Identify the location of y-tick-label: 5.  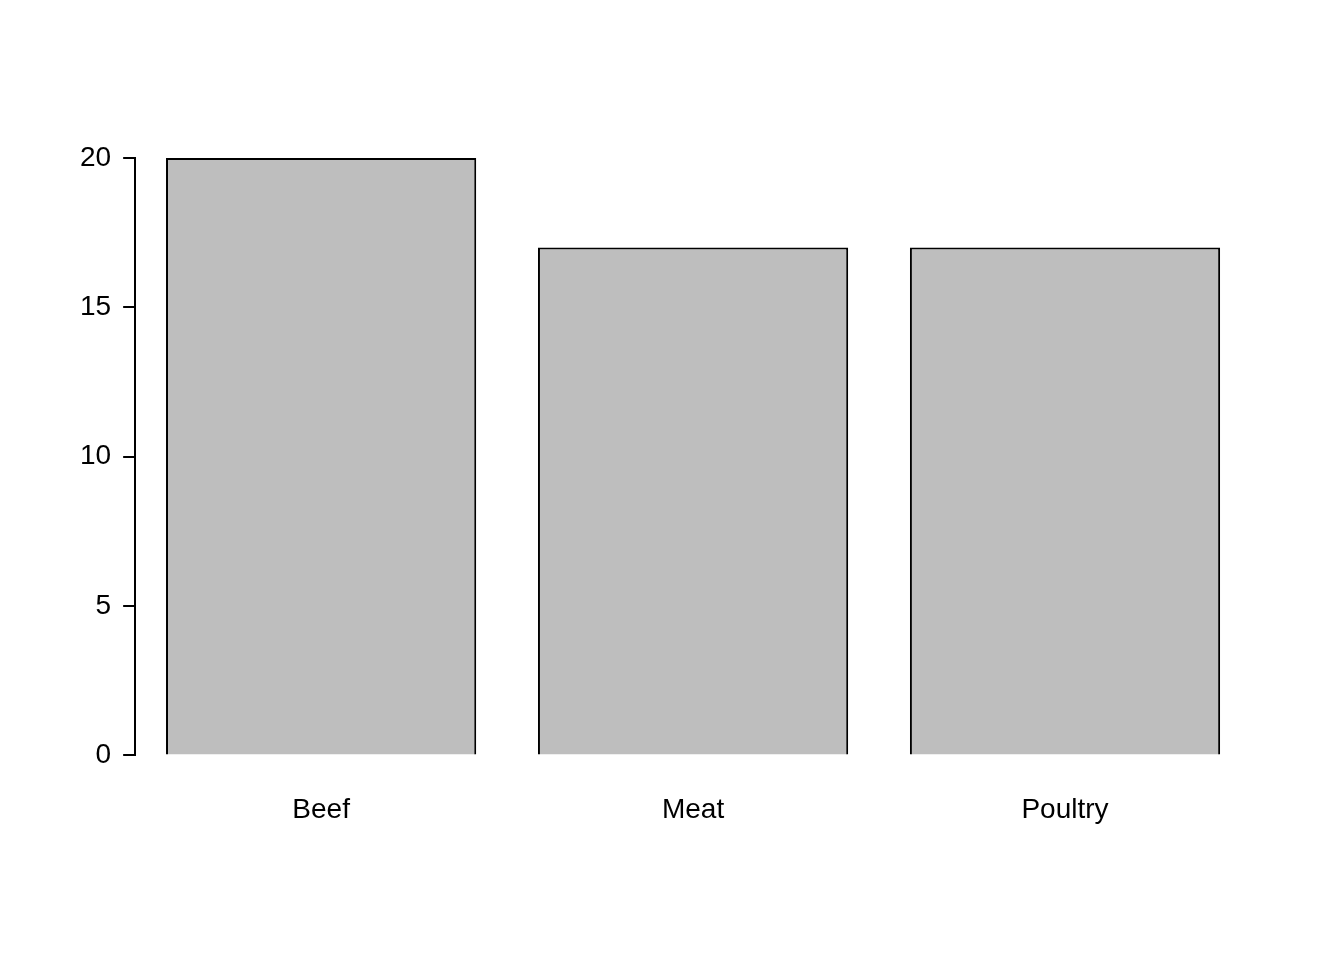
(103, 604).